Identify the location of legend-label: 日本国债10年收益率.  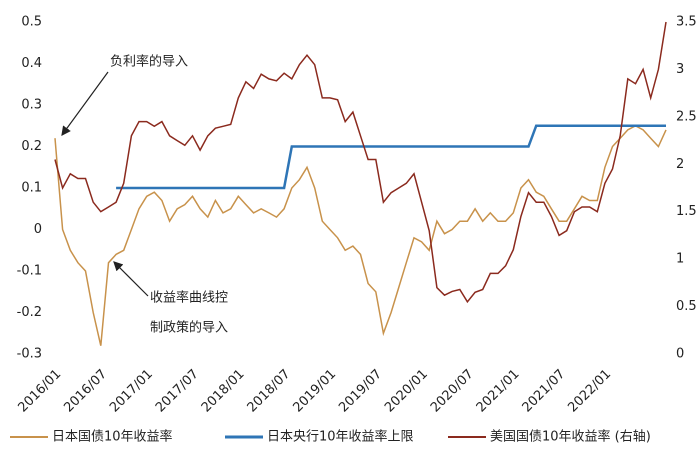
(112, 437).